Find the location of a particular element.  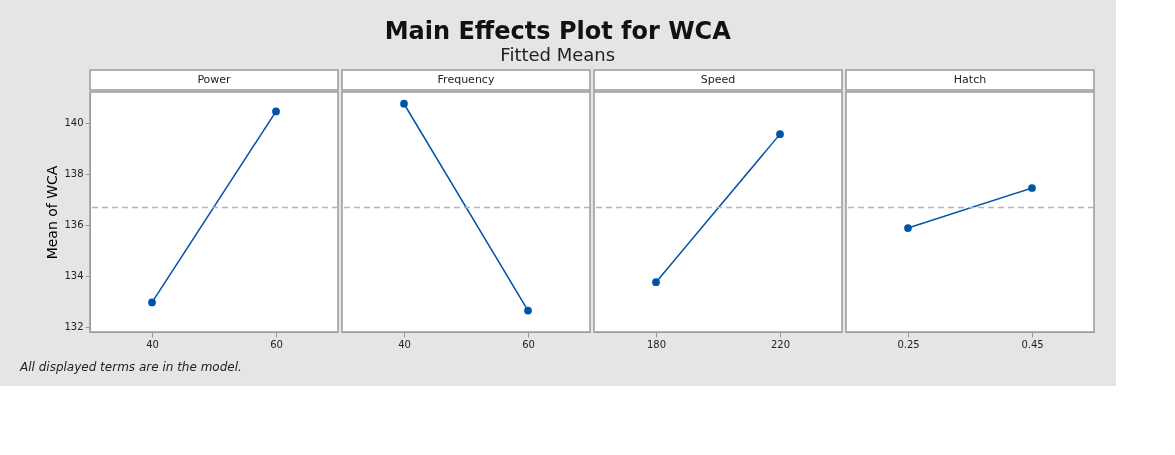

x-axis-title: Hatch is located at coordinates (970, 79).